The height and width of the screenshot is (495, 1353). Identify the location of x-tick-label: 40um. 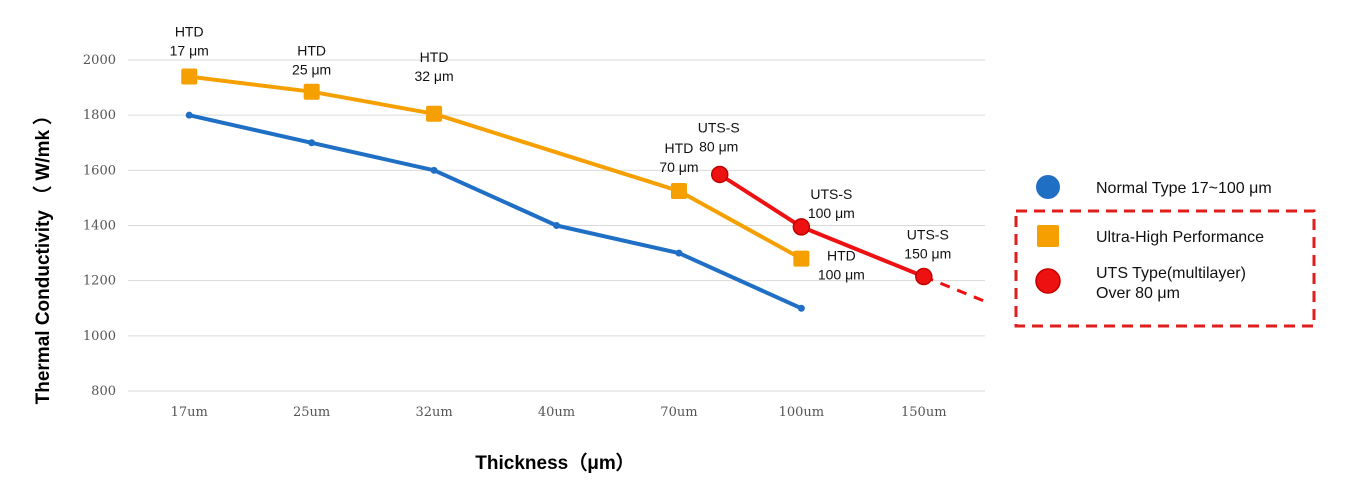
(556, 412).